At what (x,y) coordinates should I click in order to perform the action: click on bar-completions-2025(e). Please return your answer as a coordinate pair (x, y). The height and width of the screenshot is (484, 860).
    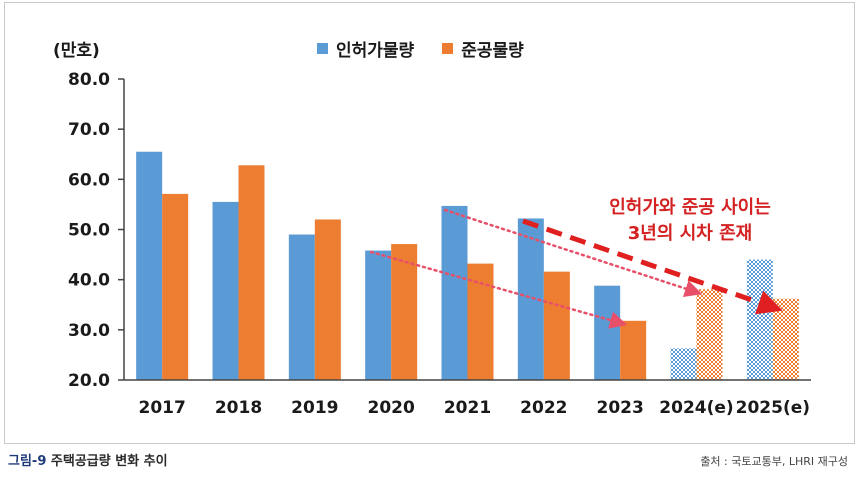
    Looking at the image, I should click on (785, 339).